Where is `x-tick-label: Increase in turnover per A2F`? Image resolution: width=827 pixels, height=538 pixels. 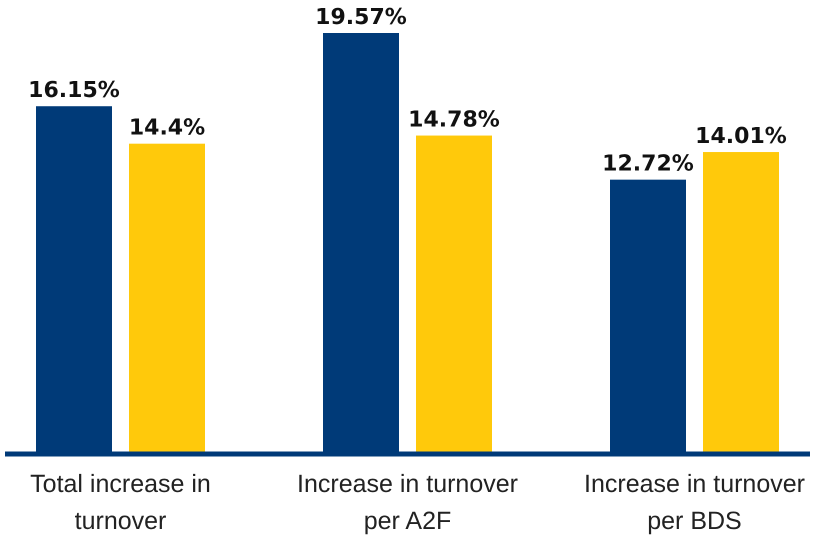 x-tick-label: Increase in turnover per A2F is located at coordinates (407, 502).